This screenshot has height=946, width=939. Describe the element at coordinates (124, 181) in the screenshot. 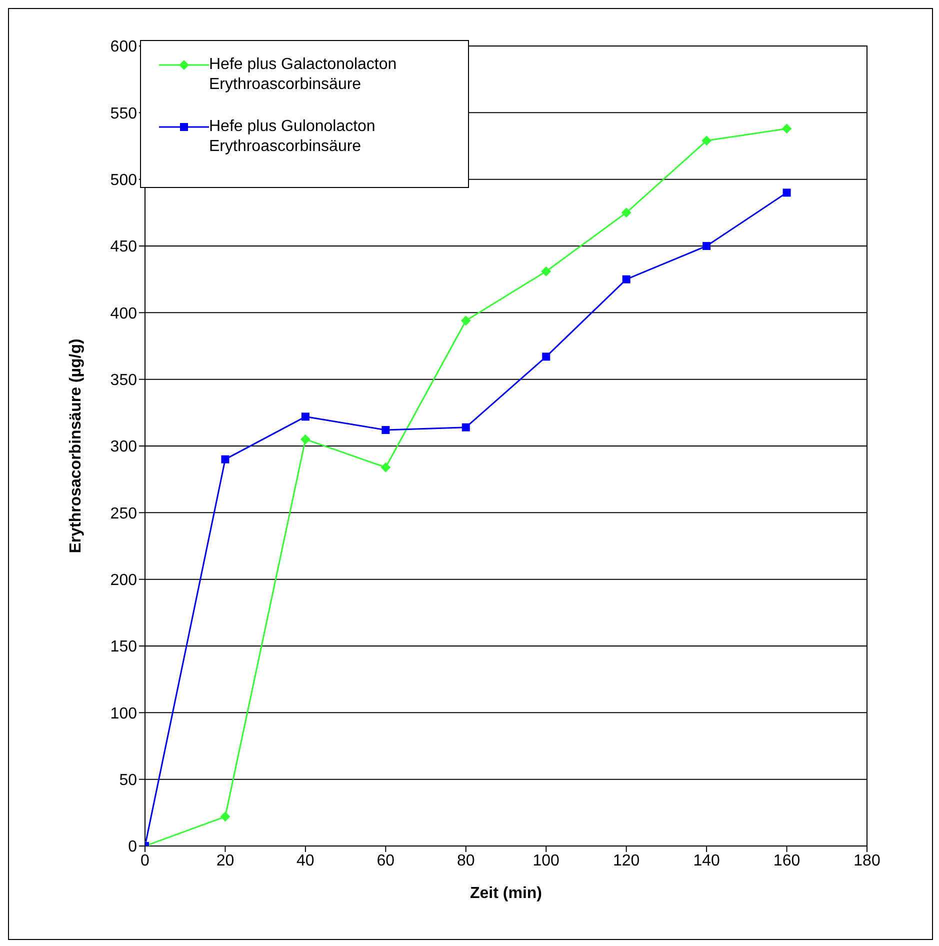

I see `y-tick-label: 500` at that location.